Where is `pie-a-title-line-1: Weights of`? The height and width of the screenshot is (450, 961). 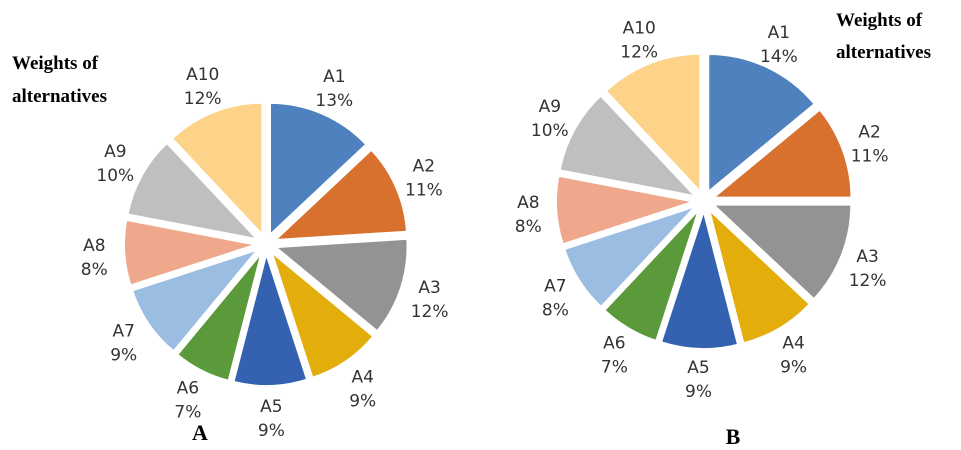
pie-a-title-line-1: Weights of is located at coordinates (55, 63).